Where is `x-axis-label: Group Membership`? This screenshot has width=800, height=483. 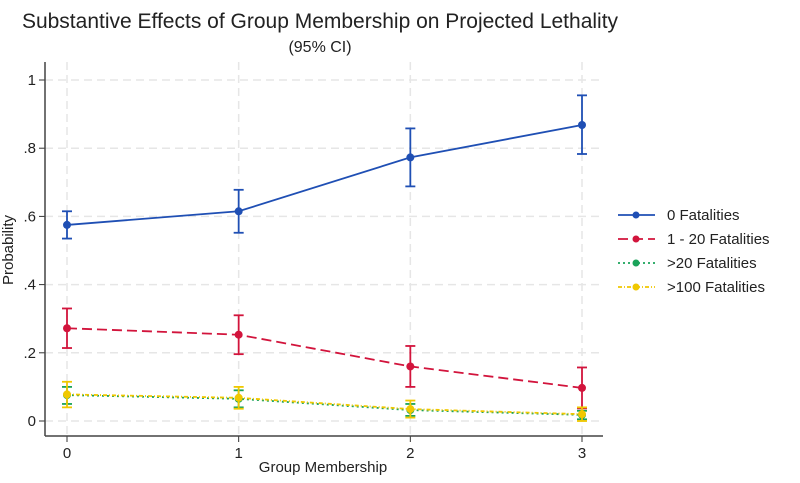 x-axis-label: Group Membership is located at coordinates (323, 467).